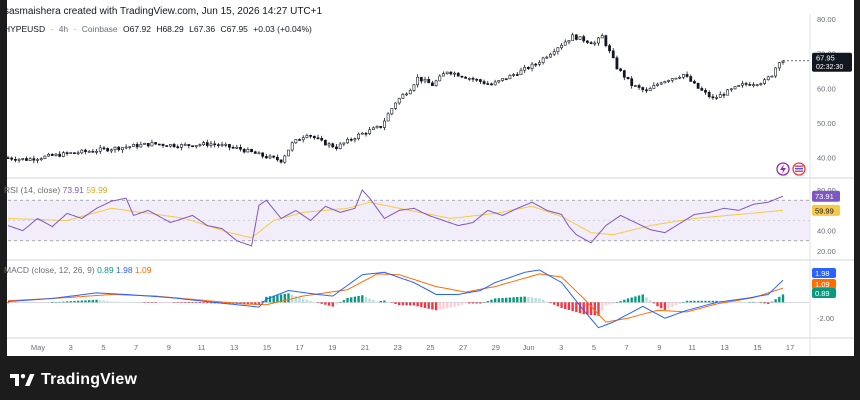 This screenshot has height=400, width=860. Describe the element at coordinates (56, 190) in the screenshot. I see `rsi-legend: RSI (14, close) 73.91 59.99` at that location.